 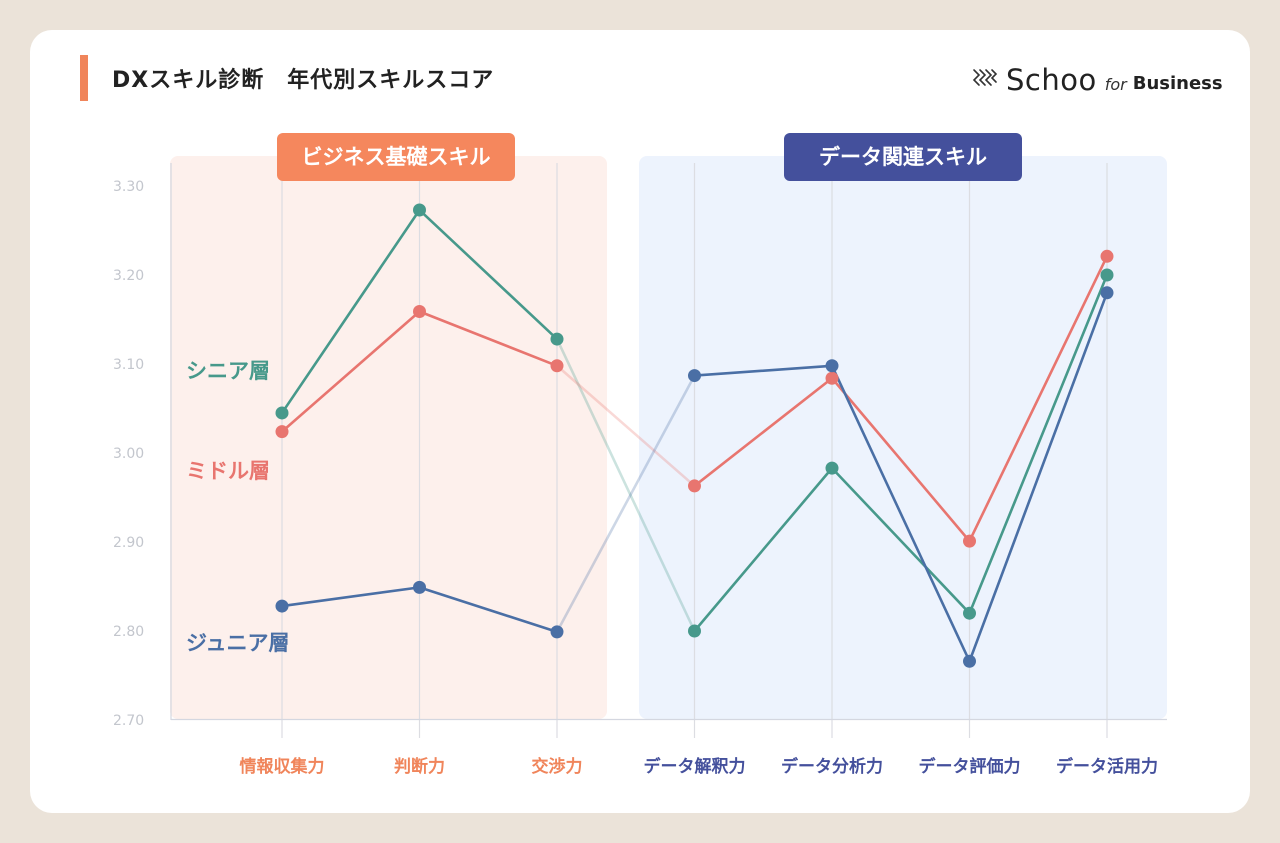 I want to click on junior-series-label: ジュニア層, so click(x=238, y=643).